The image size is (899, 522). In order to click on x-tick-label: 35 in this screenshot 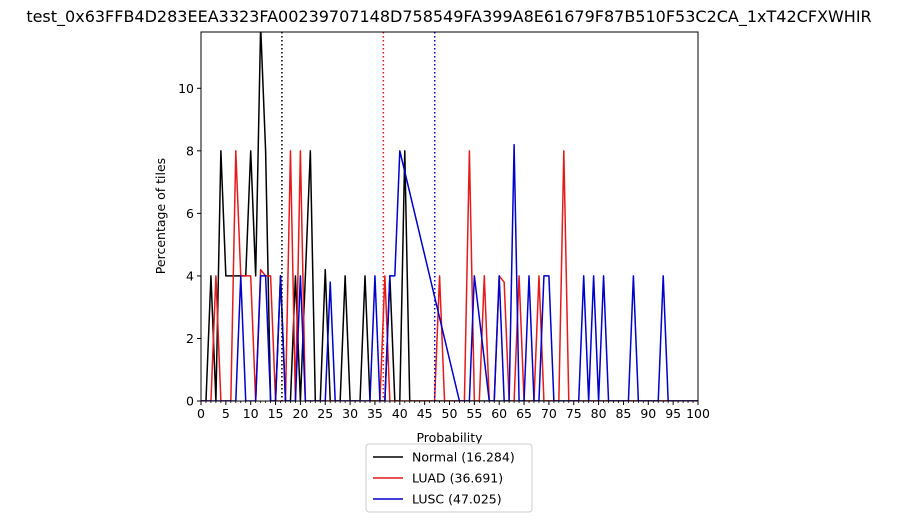, I will do `click(375, 413)`.